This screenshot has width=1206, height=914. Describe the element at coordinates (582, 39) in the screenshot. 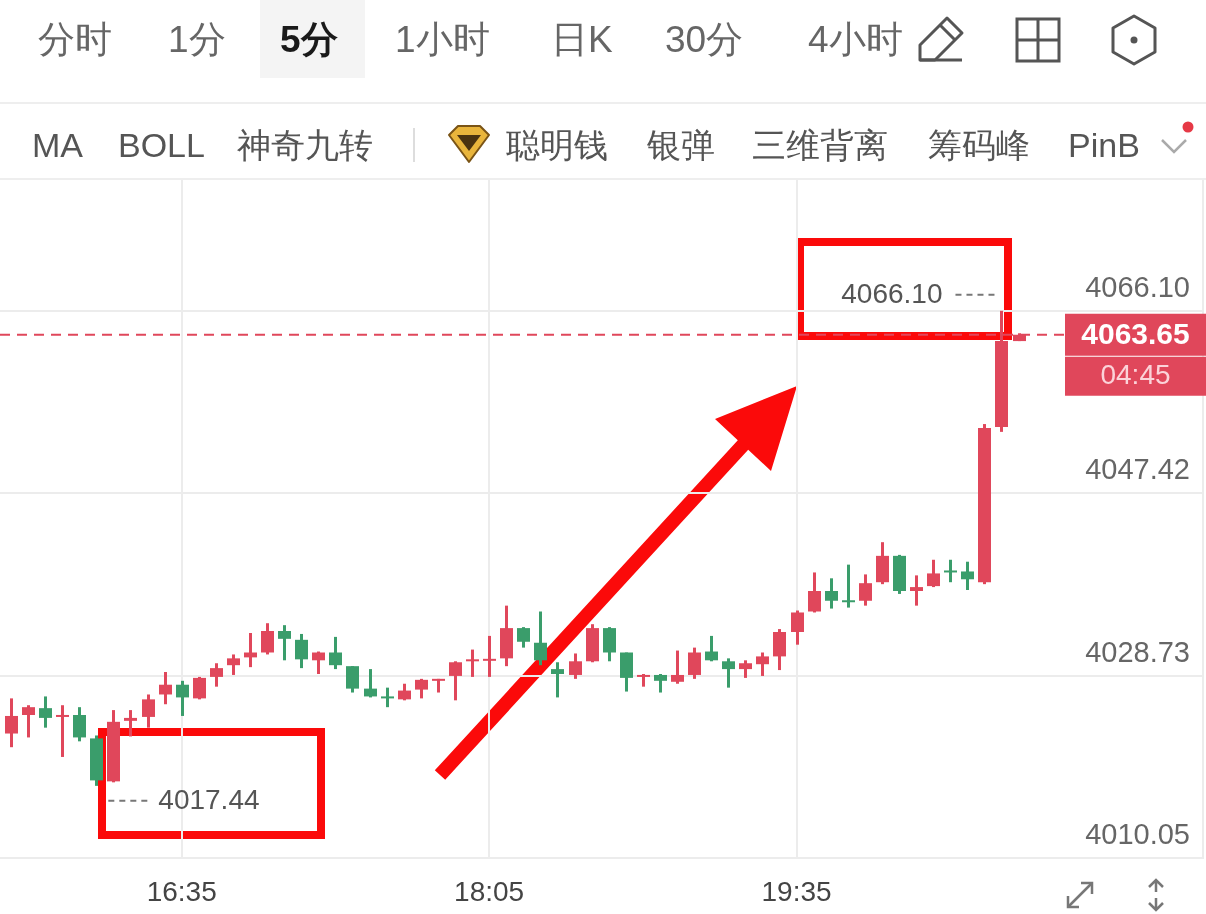

I see `text: 日K` at that location.